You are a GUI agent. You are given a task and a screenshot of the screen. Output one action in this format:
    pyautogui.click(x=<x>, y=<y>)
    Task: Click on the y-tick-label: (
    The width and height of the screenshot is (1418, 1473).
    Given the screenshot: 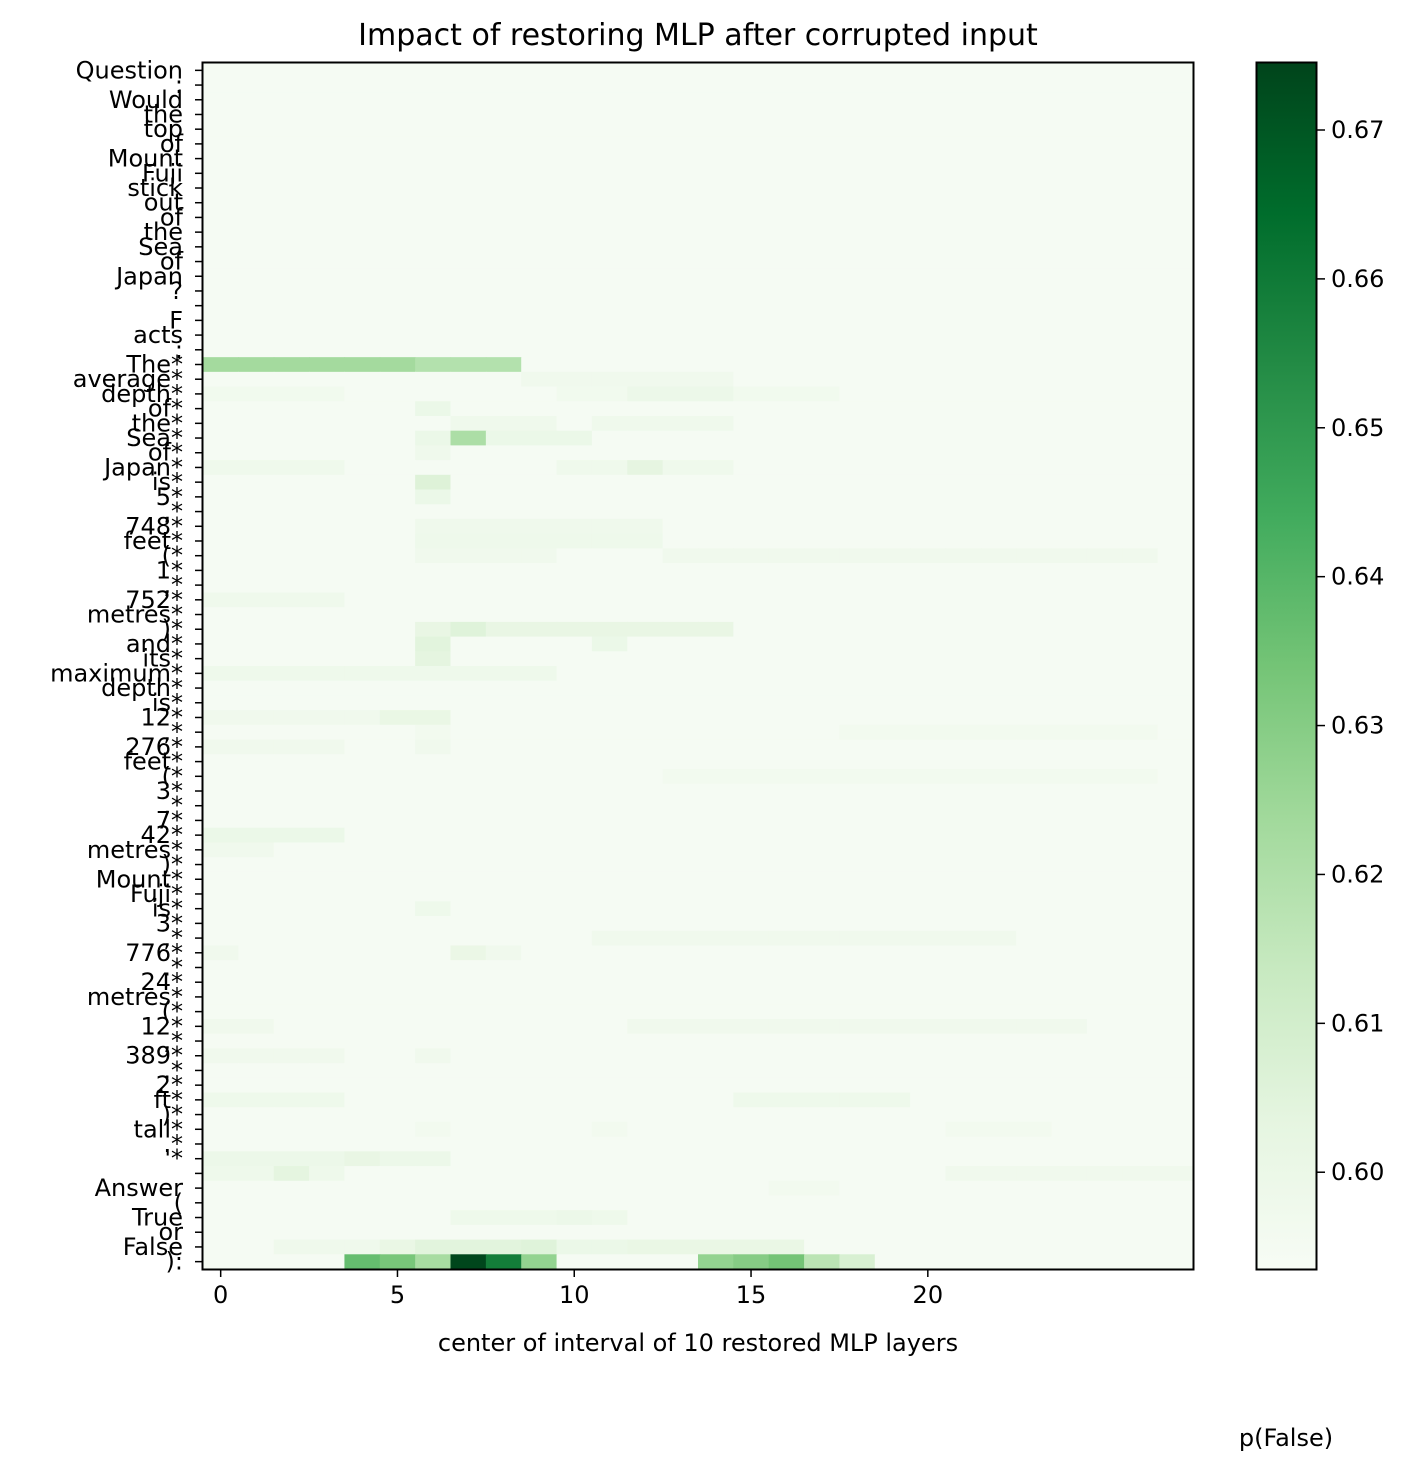 What is the action you would take?
    pyautogui.click(x=178, y=1203)
    